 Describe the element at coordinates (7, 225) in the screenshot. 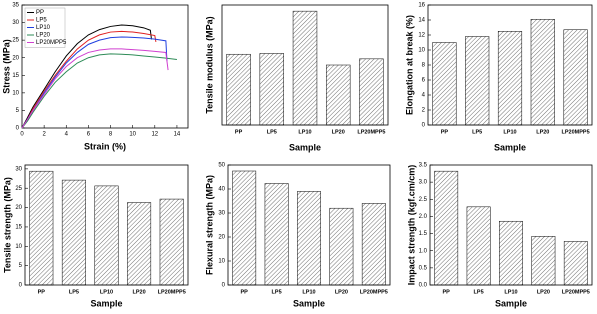

I see `y-axis-title: Tensile strength (MPa)` at that location.